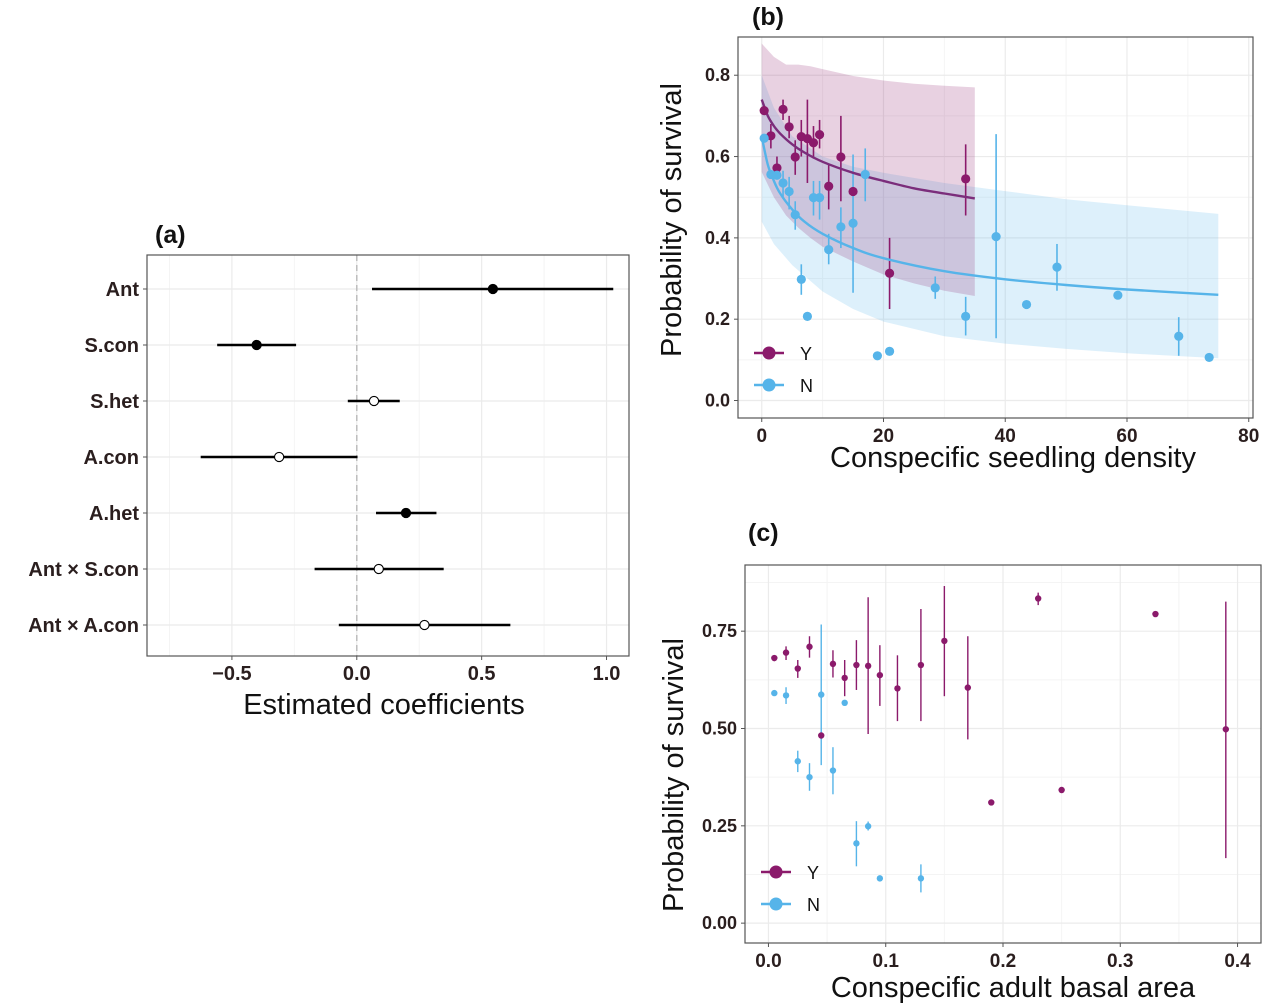 This screenshot has width=1263, height=1008. Describe the element at coordinates (790, 889) in the screenshot. I see `panel-c-legend: YN` at that location.